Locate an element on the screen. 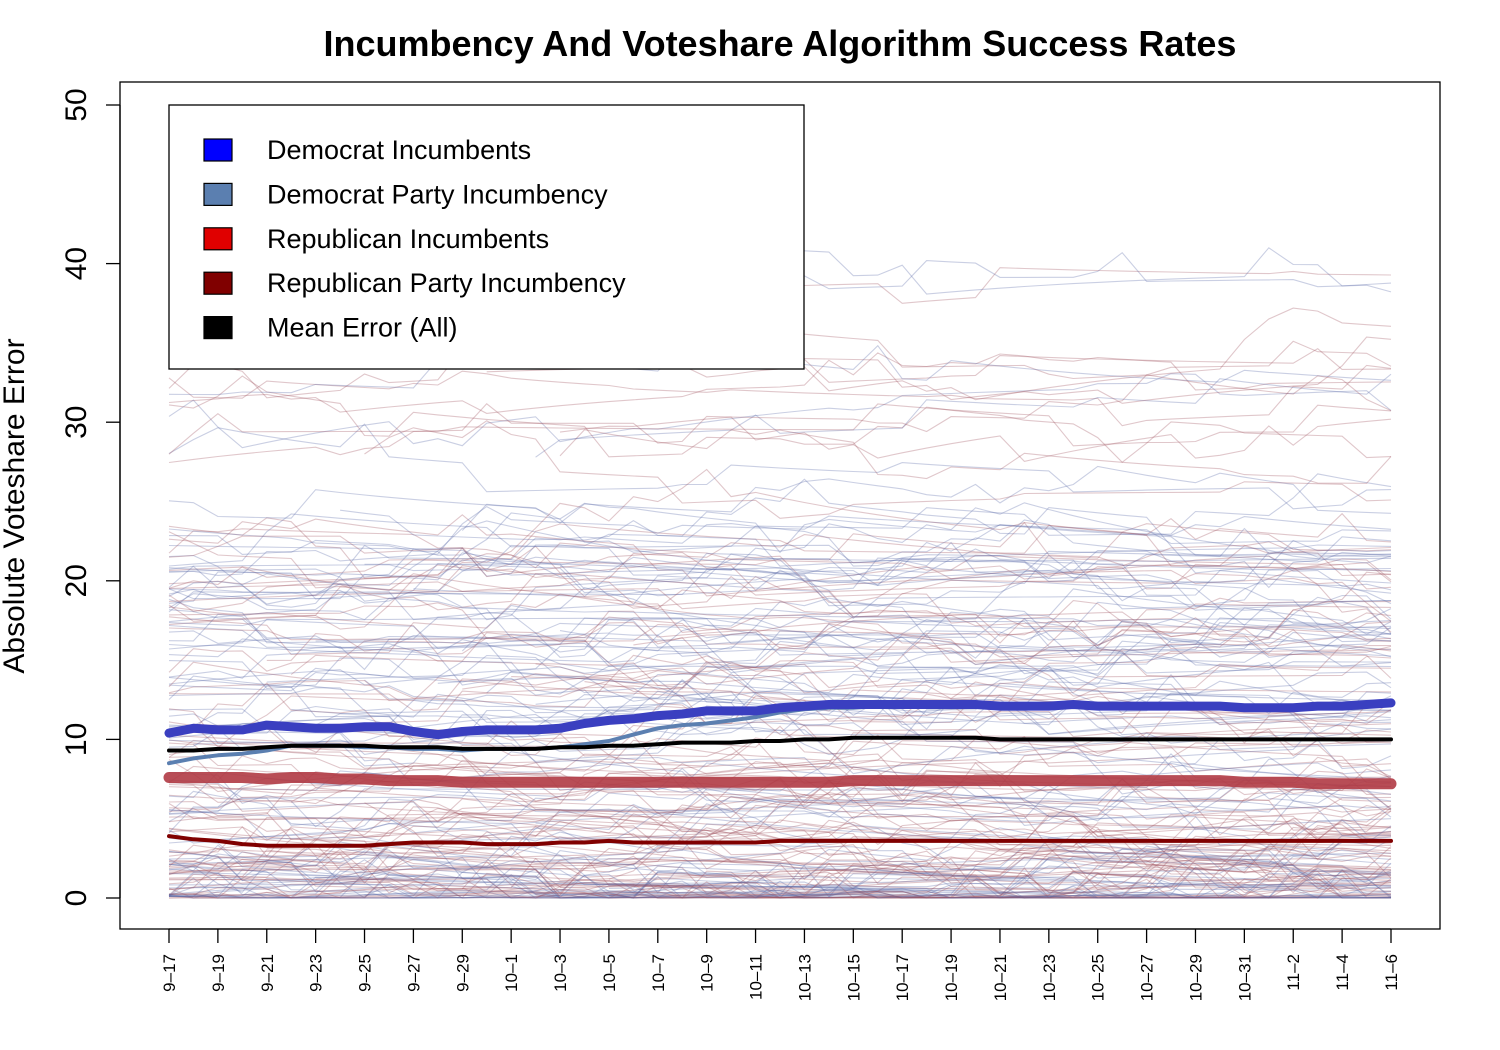 This screenshot has width=1500, height=1050. x-tick-label: 10–7 is located at coordinates (658, 973).